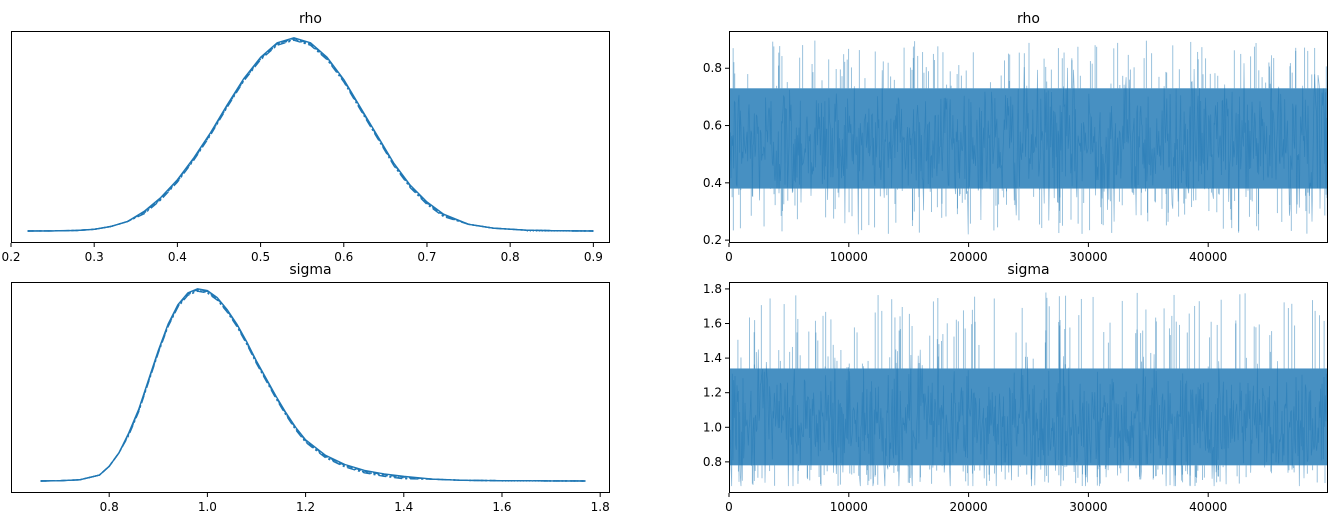 The height and width of the screenshot is (526, 1337). I want to click on y-axis: 0.8 1.0 1.2 1.4 1.6 1.8, so click(716, 375).